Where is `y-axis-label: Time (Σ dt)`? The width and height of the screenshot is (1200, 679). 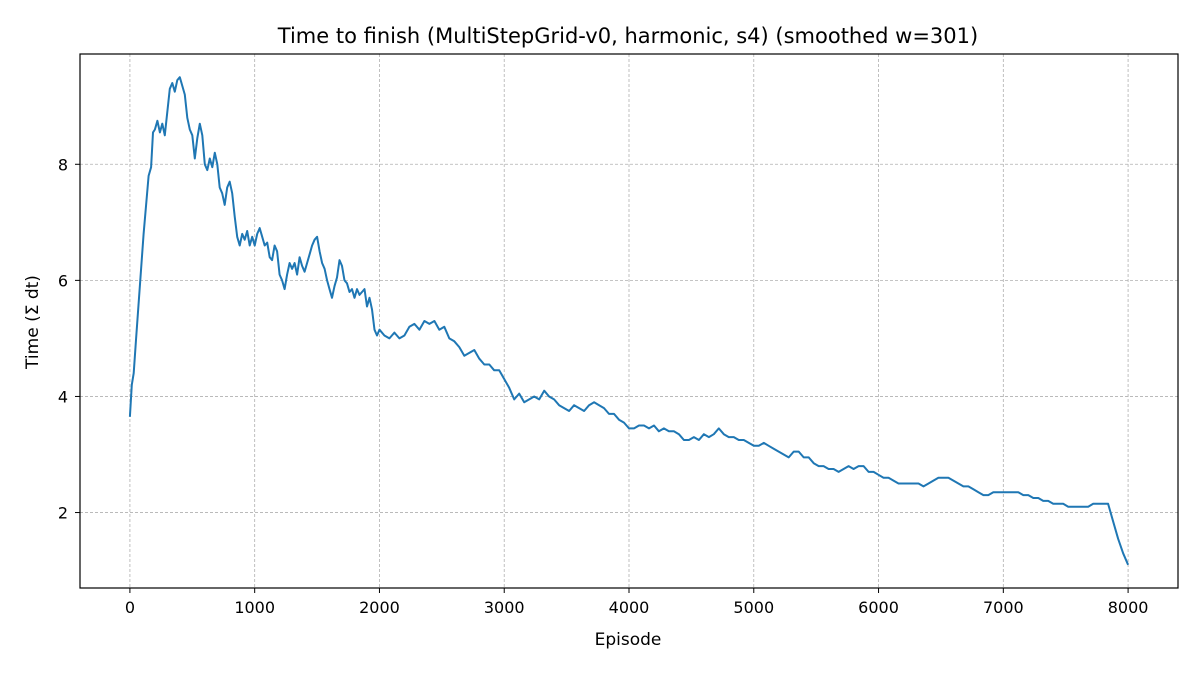 y-axis-label: Time (Σ dt) is located at coordinates (33, 322).